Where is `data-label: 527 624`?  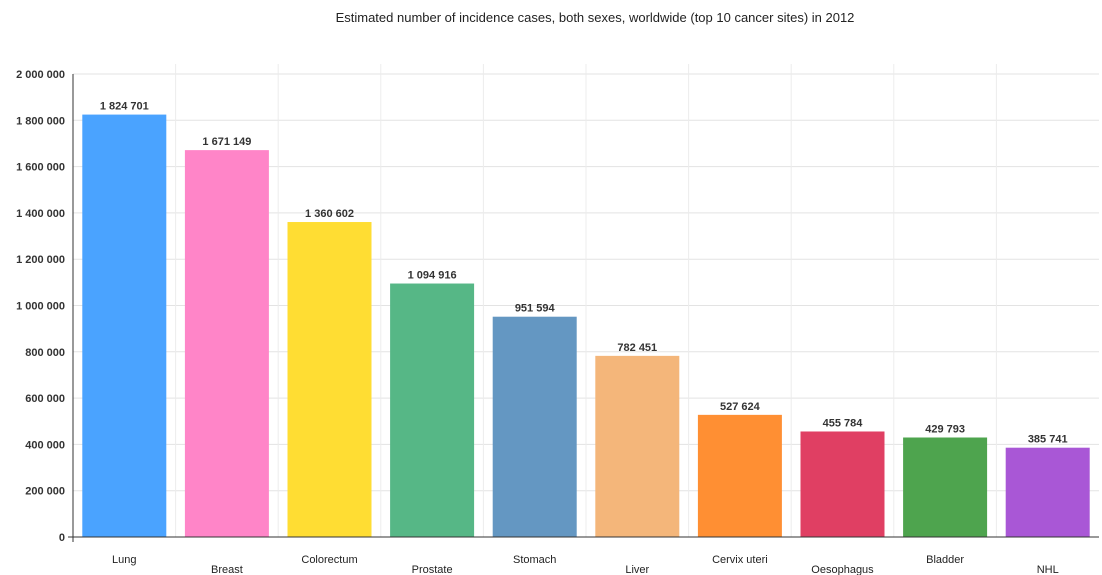 data-label: 527 624 is located at coordinates (740, 407).